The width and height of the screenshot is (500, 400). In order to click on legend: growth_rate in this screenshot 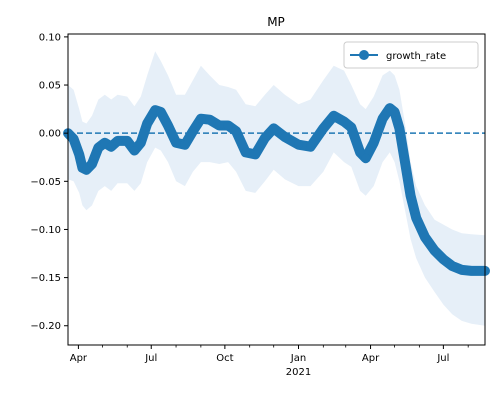, I will do `click(411, 55)`.